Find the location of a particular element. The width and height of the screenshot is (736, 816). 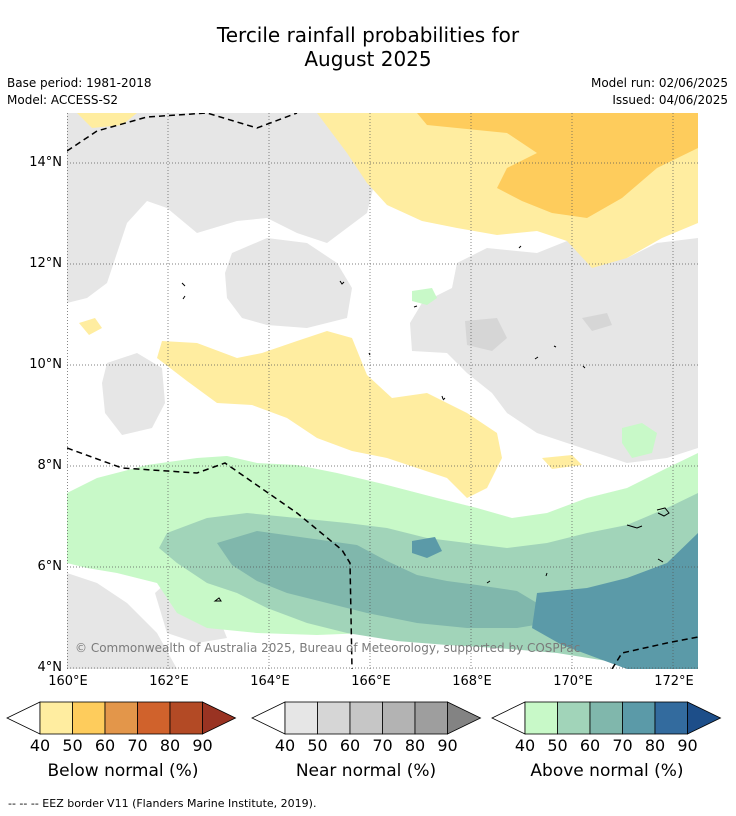

below-colorbar-max-extension is located at coordinates (219, 718).